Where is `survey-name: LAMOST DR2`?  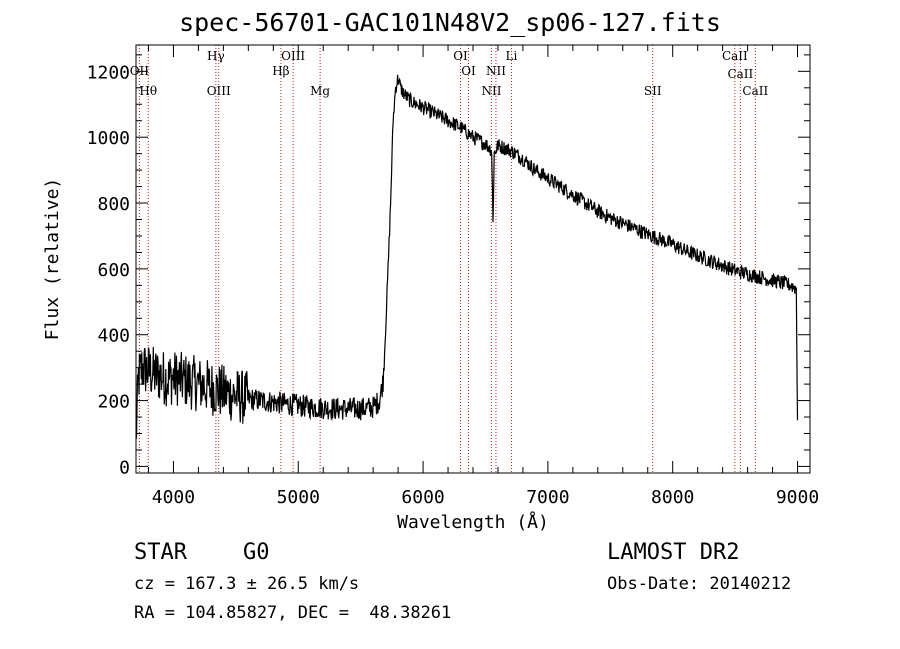 survey-name: LAMOST DR2 is located at coordinates (673, 552).